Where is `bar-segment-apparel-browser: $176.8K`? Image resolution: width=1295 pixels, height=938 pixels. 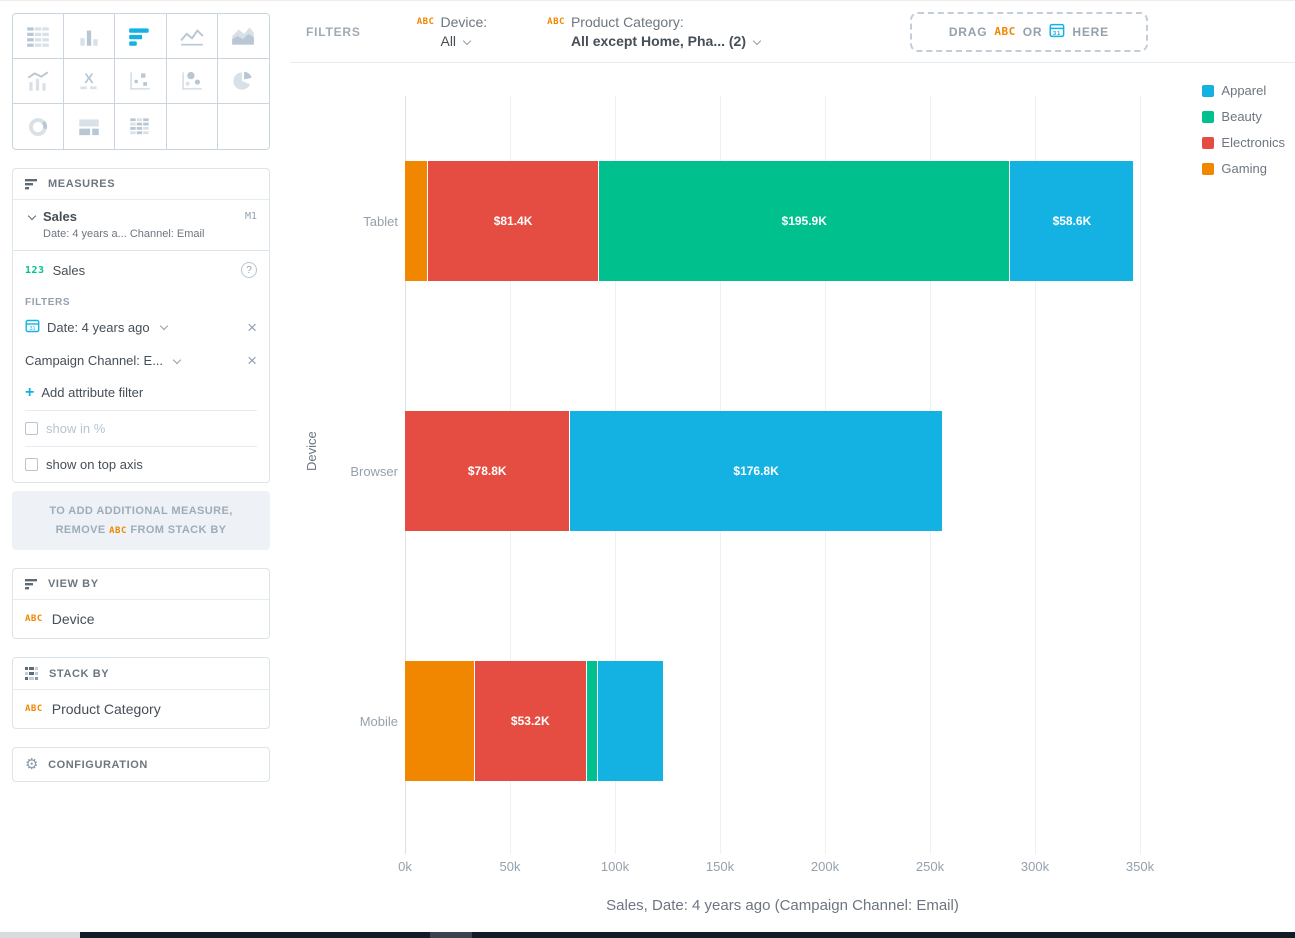
bar-segment-apparel-browser: $176.8K is located at coordinates (756, 471).